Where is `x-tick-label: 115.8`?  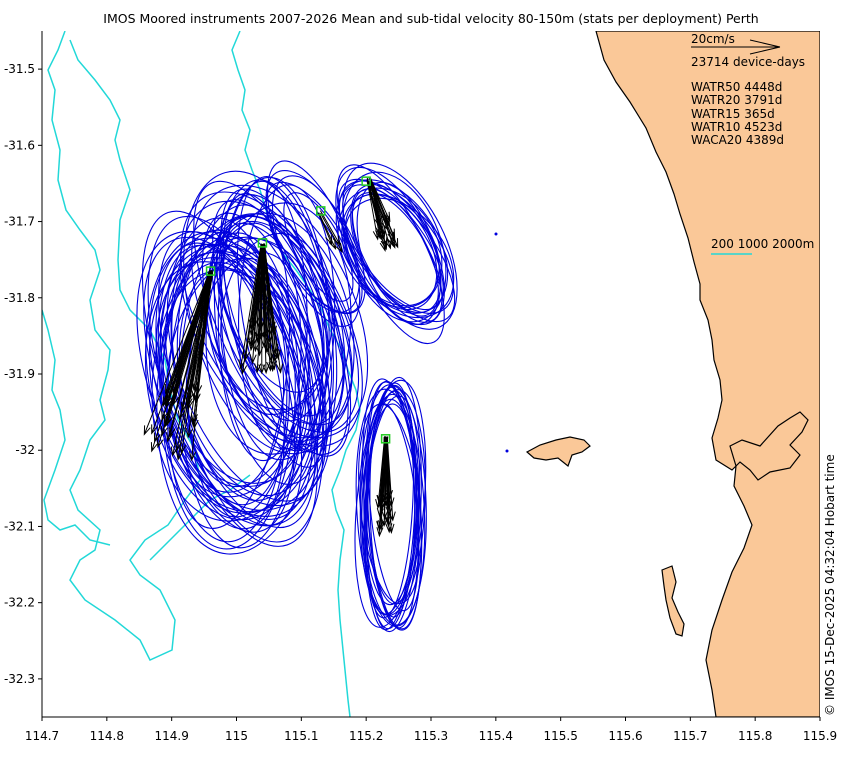 x-tick-label: 115.8 is located at coordinates (755, 736).